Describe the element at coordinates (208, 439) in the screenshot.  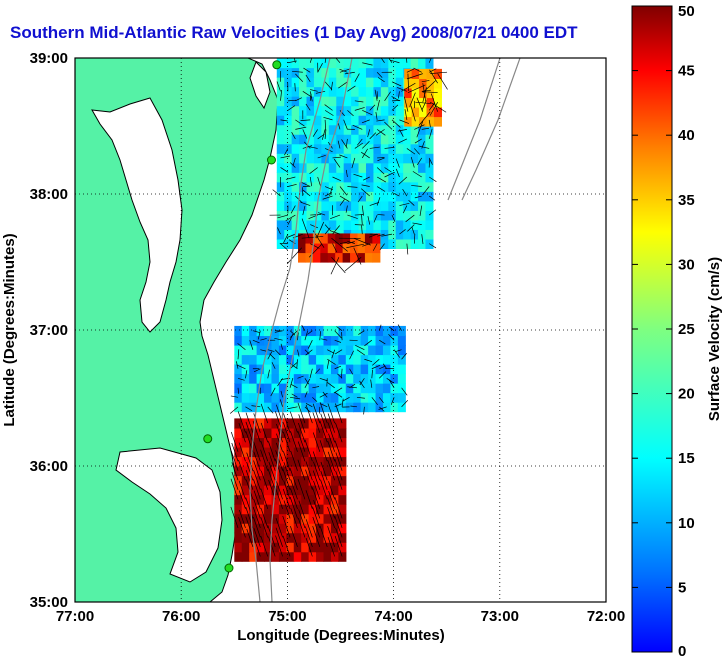
I see `radar-site-marker` at that location.